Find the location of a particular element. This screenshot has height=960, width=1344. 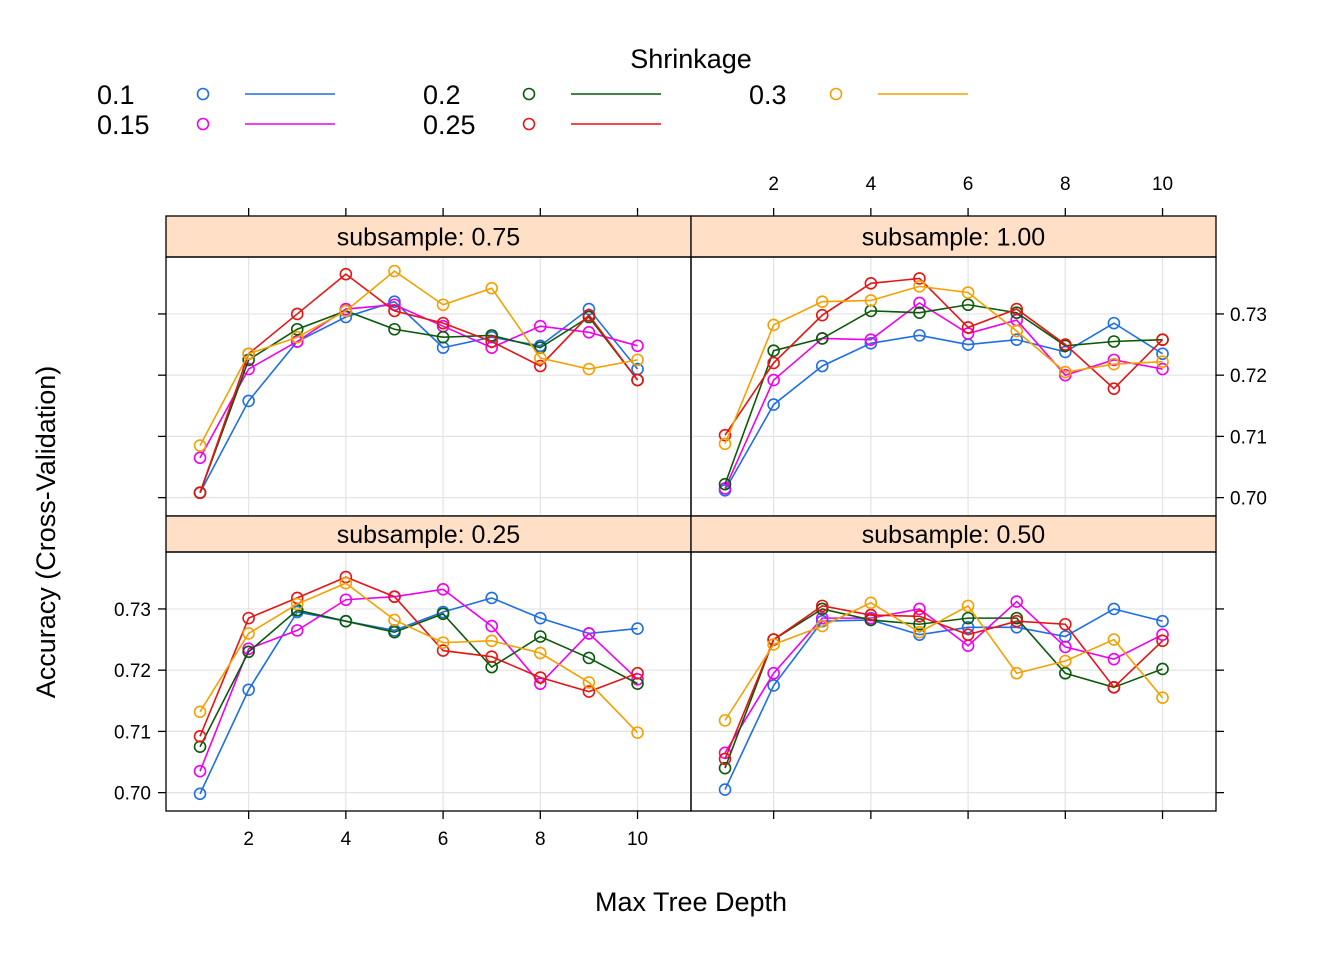

legend-title: Shrinkage is located at coordinates (691, 59).